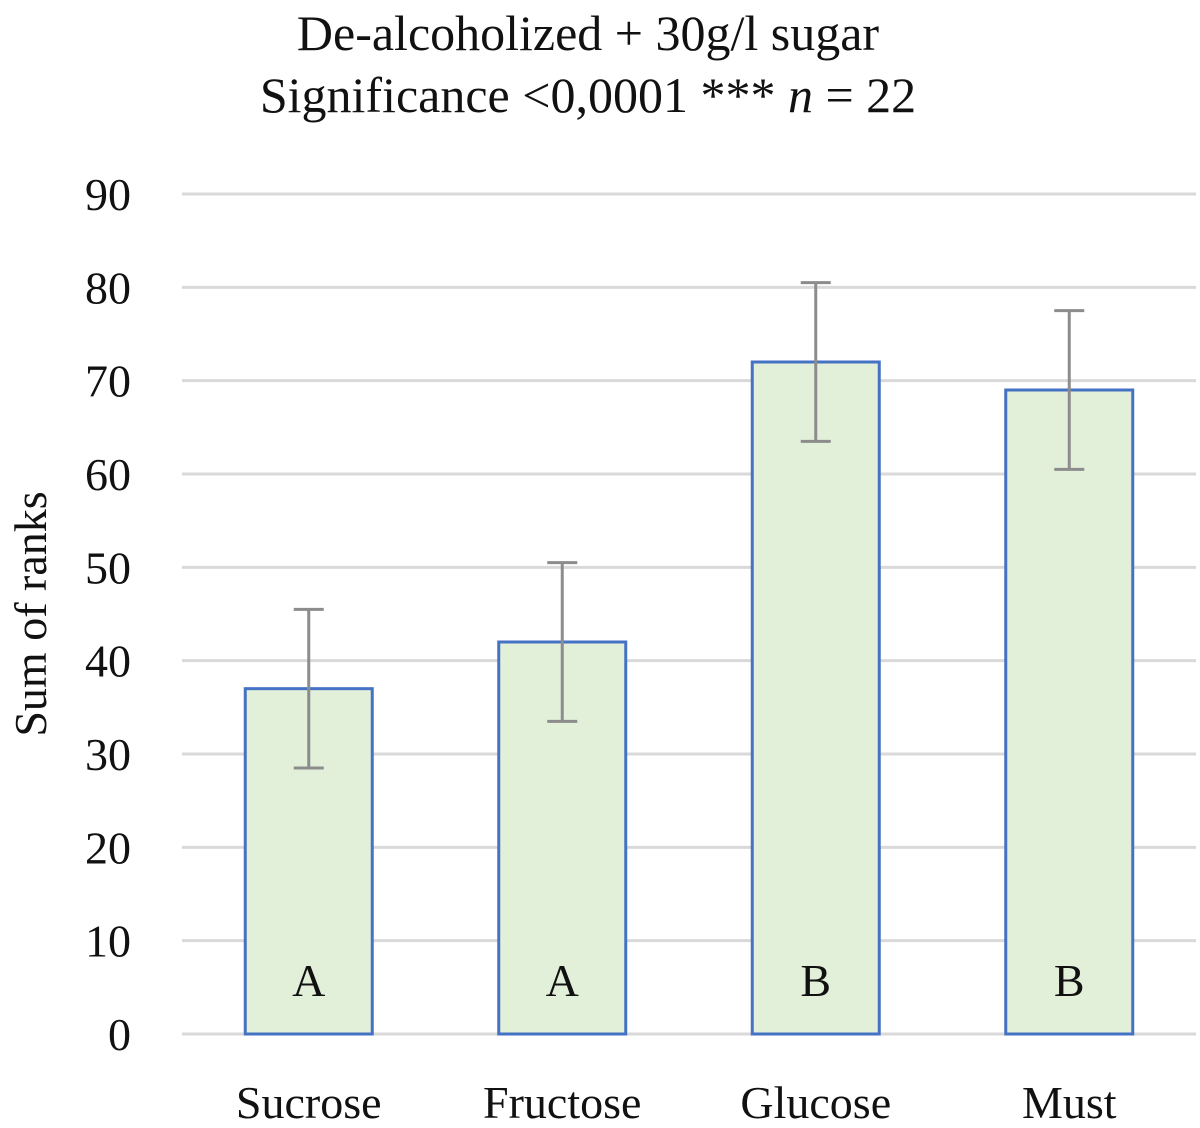 This screenshot has height=1128, width=1200. Describe the element at coordinates (108, 567) in the screenshot. I see `y-tick-label: 50` at that location.